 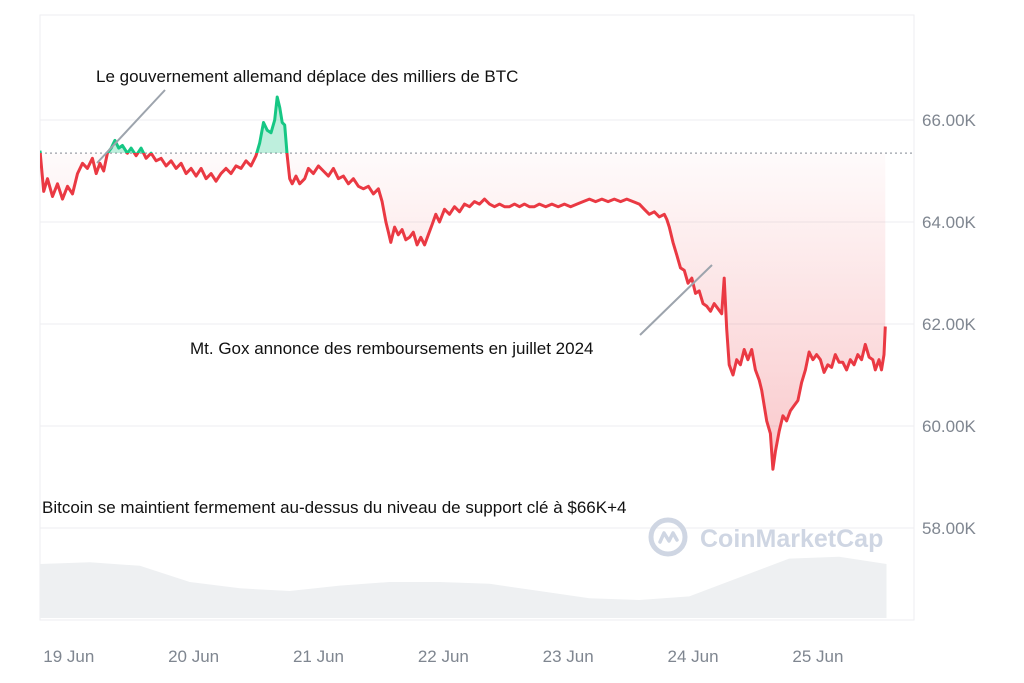 What do you see at coordinates (949, 528) in the screenshot?
I see `y-tick-label: 58.00K` at bounding box center [949, 528].